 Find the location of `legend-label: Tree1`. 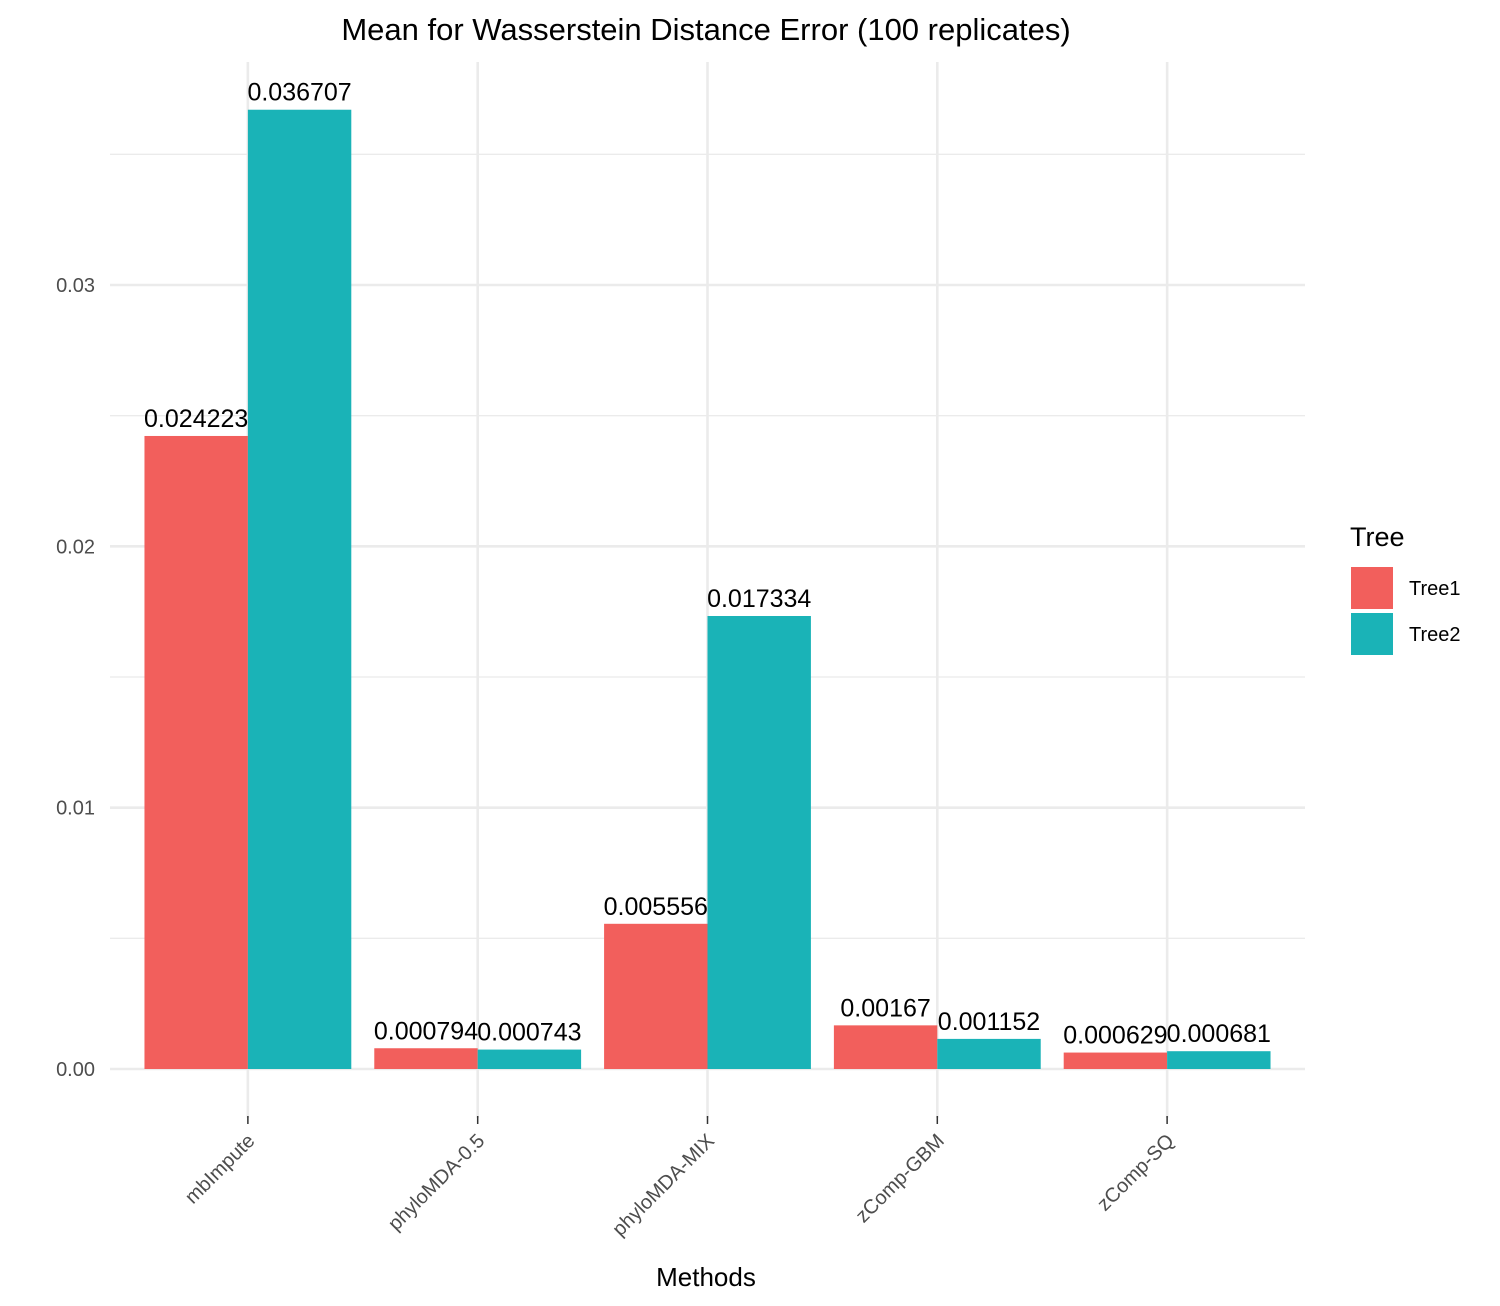

legend-label: Tree1 is located at coordinates (1435, 589).